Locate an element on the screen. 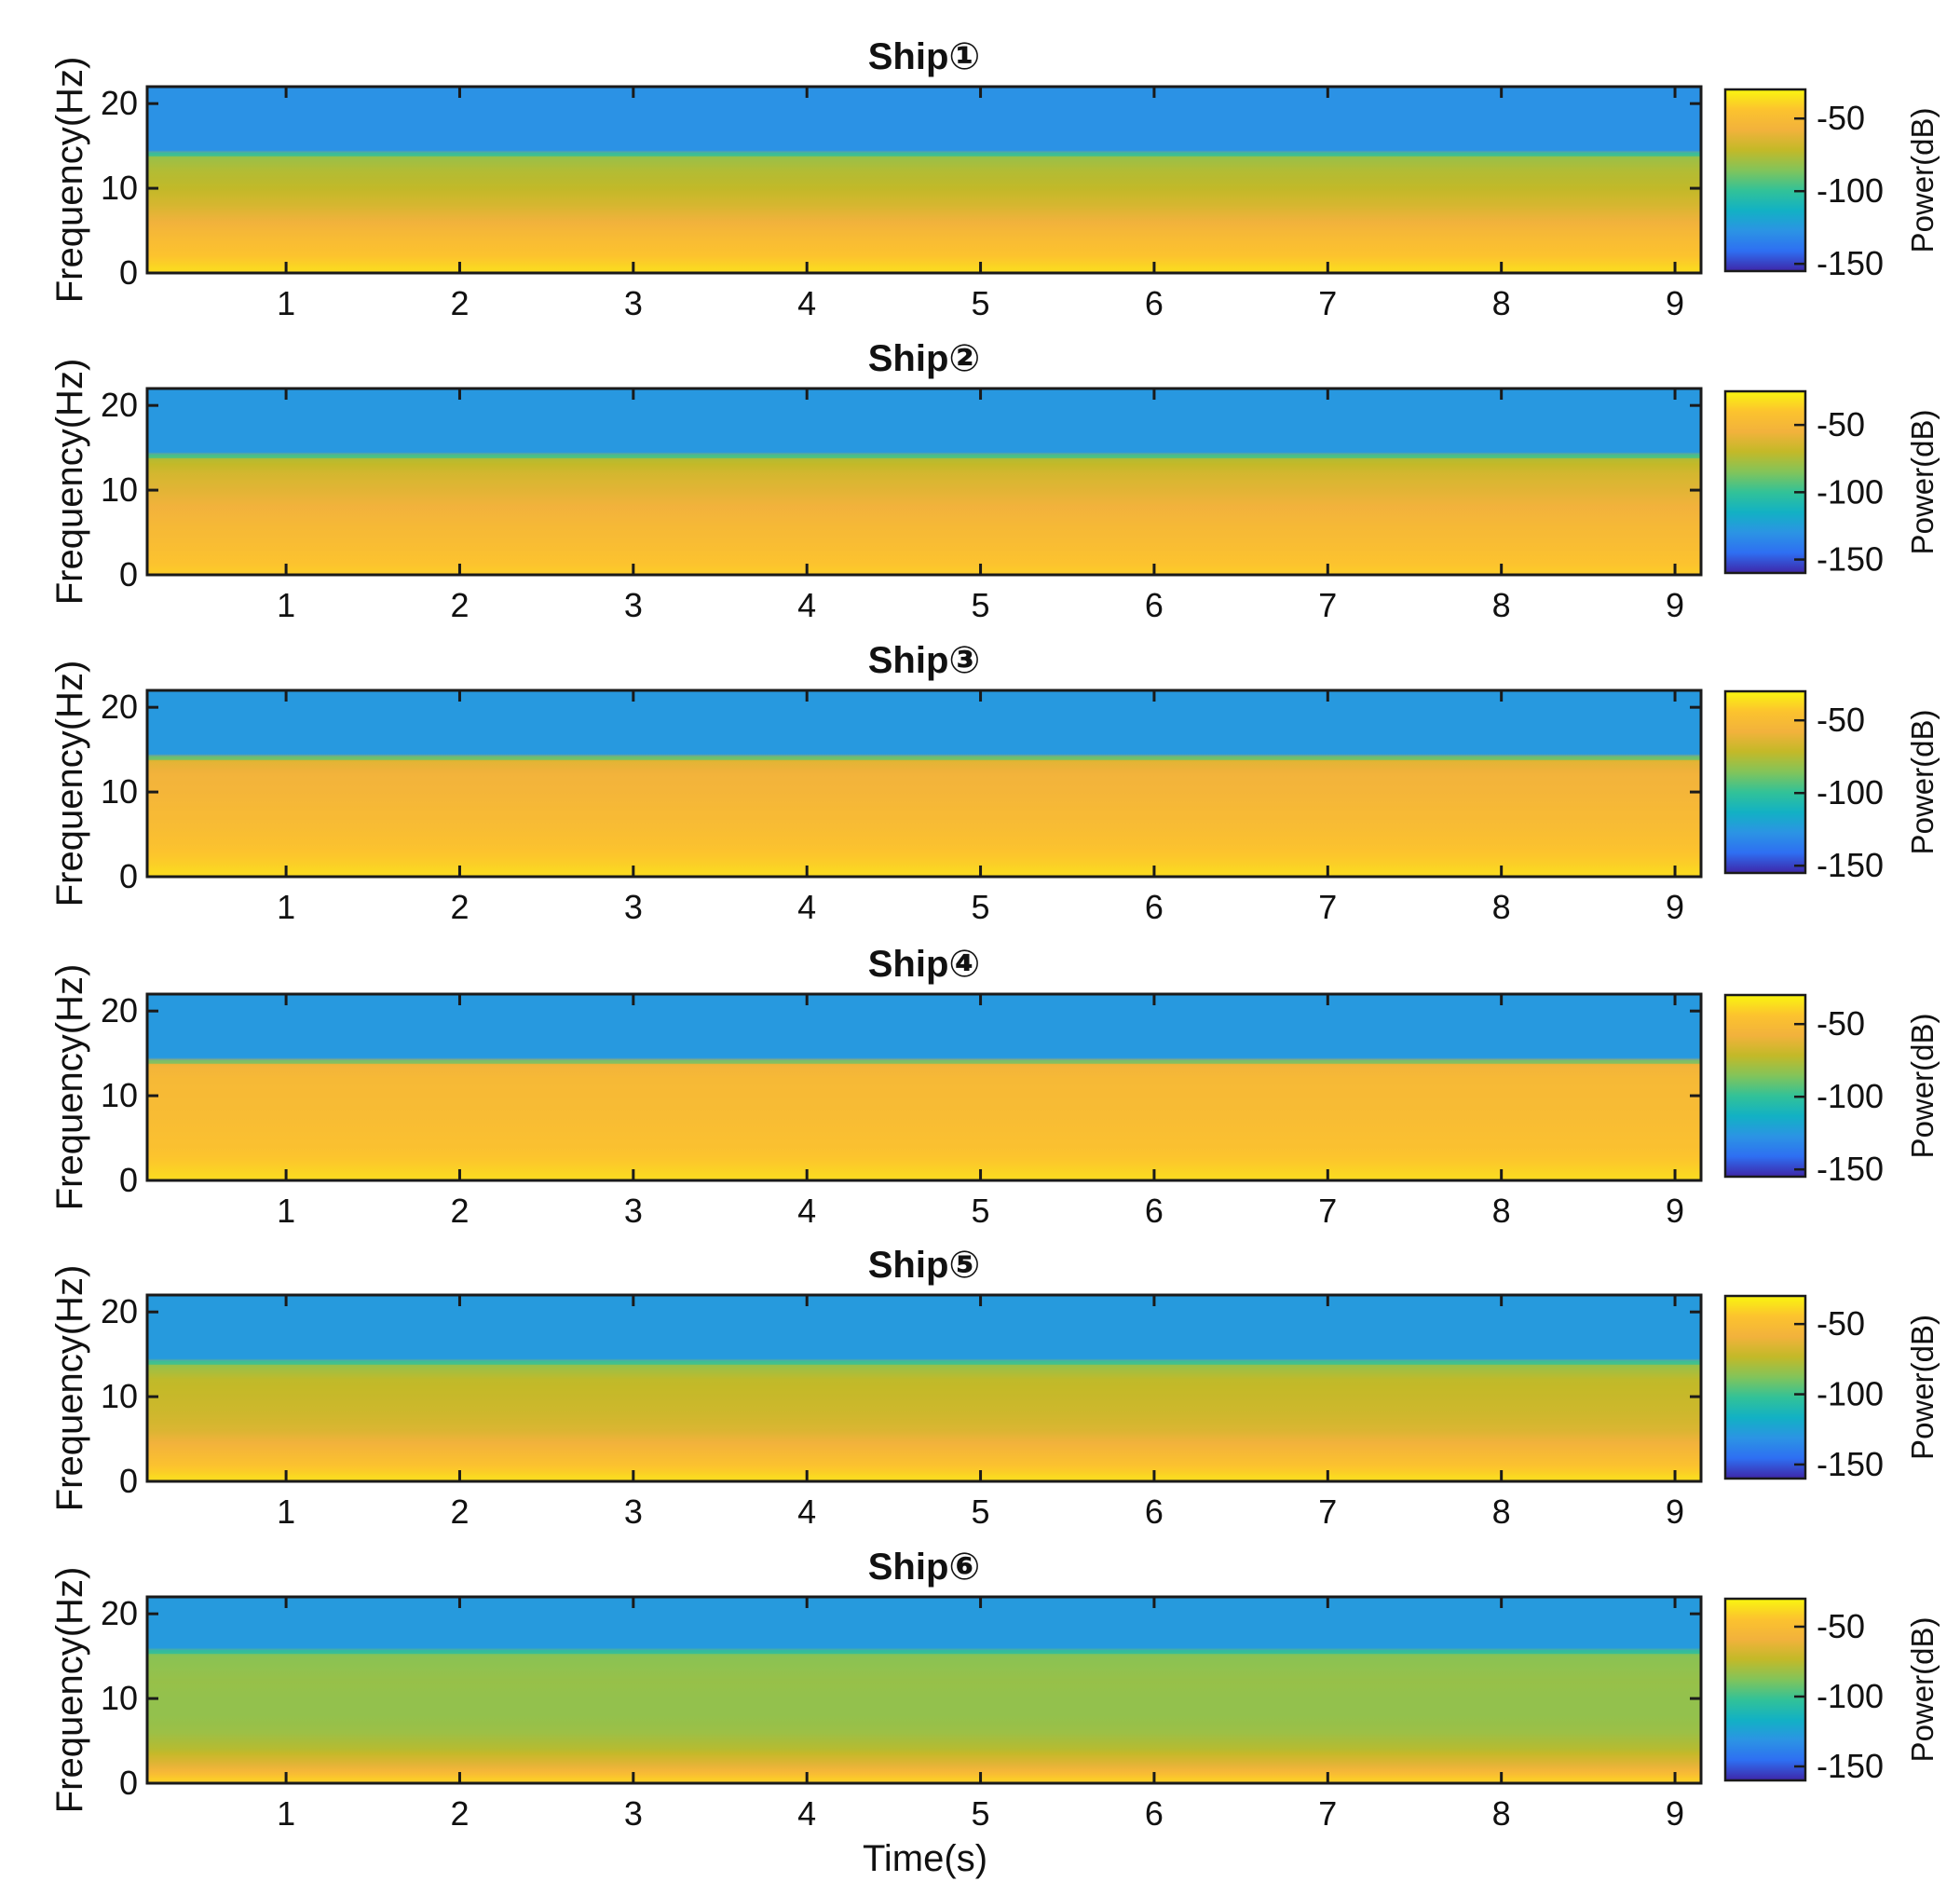 Image resolution: width=1960 pixels, height=1895 pixels. panel-title: Ship③ is located at coordinates (924, 660).